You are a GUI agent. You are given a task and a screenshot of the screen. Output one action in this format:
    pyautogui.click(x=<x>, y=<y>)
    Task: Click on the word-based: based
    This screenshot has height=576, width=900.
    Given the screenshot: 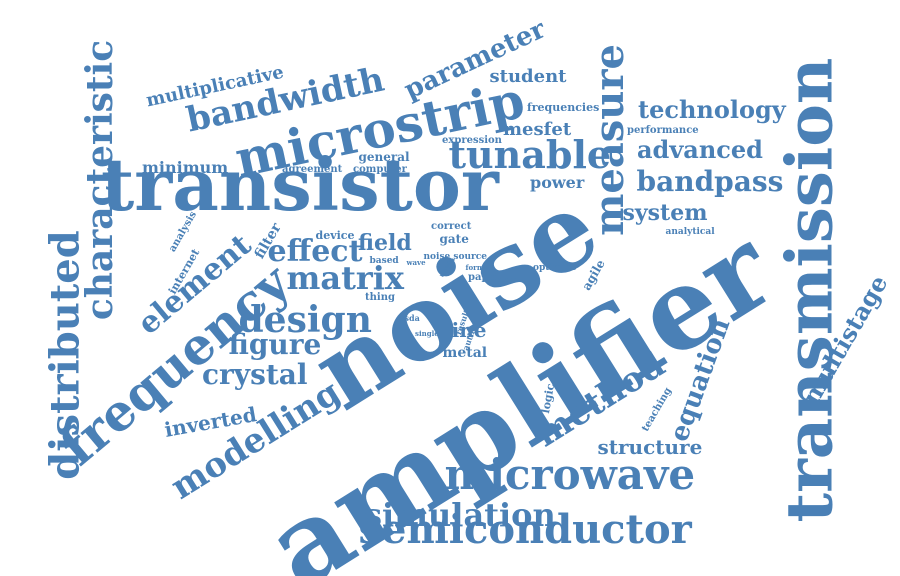 What is the action you would take?
    pyautogui.click(x=384, y=261)
    